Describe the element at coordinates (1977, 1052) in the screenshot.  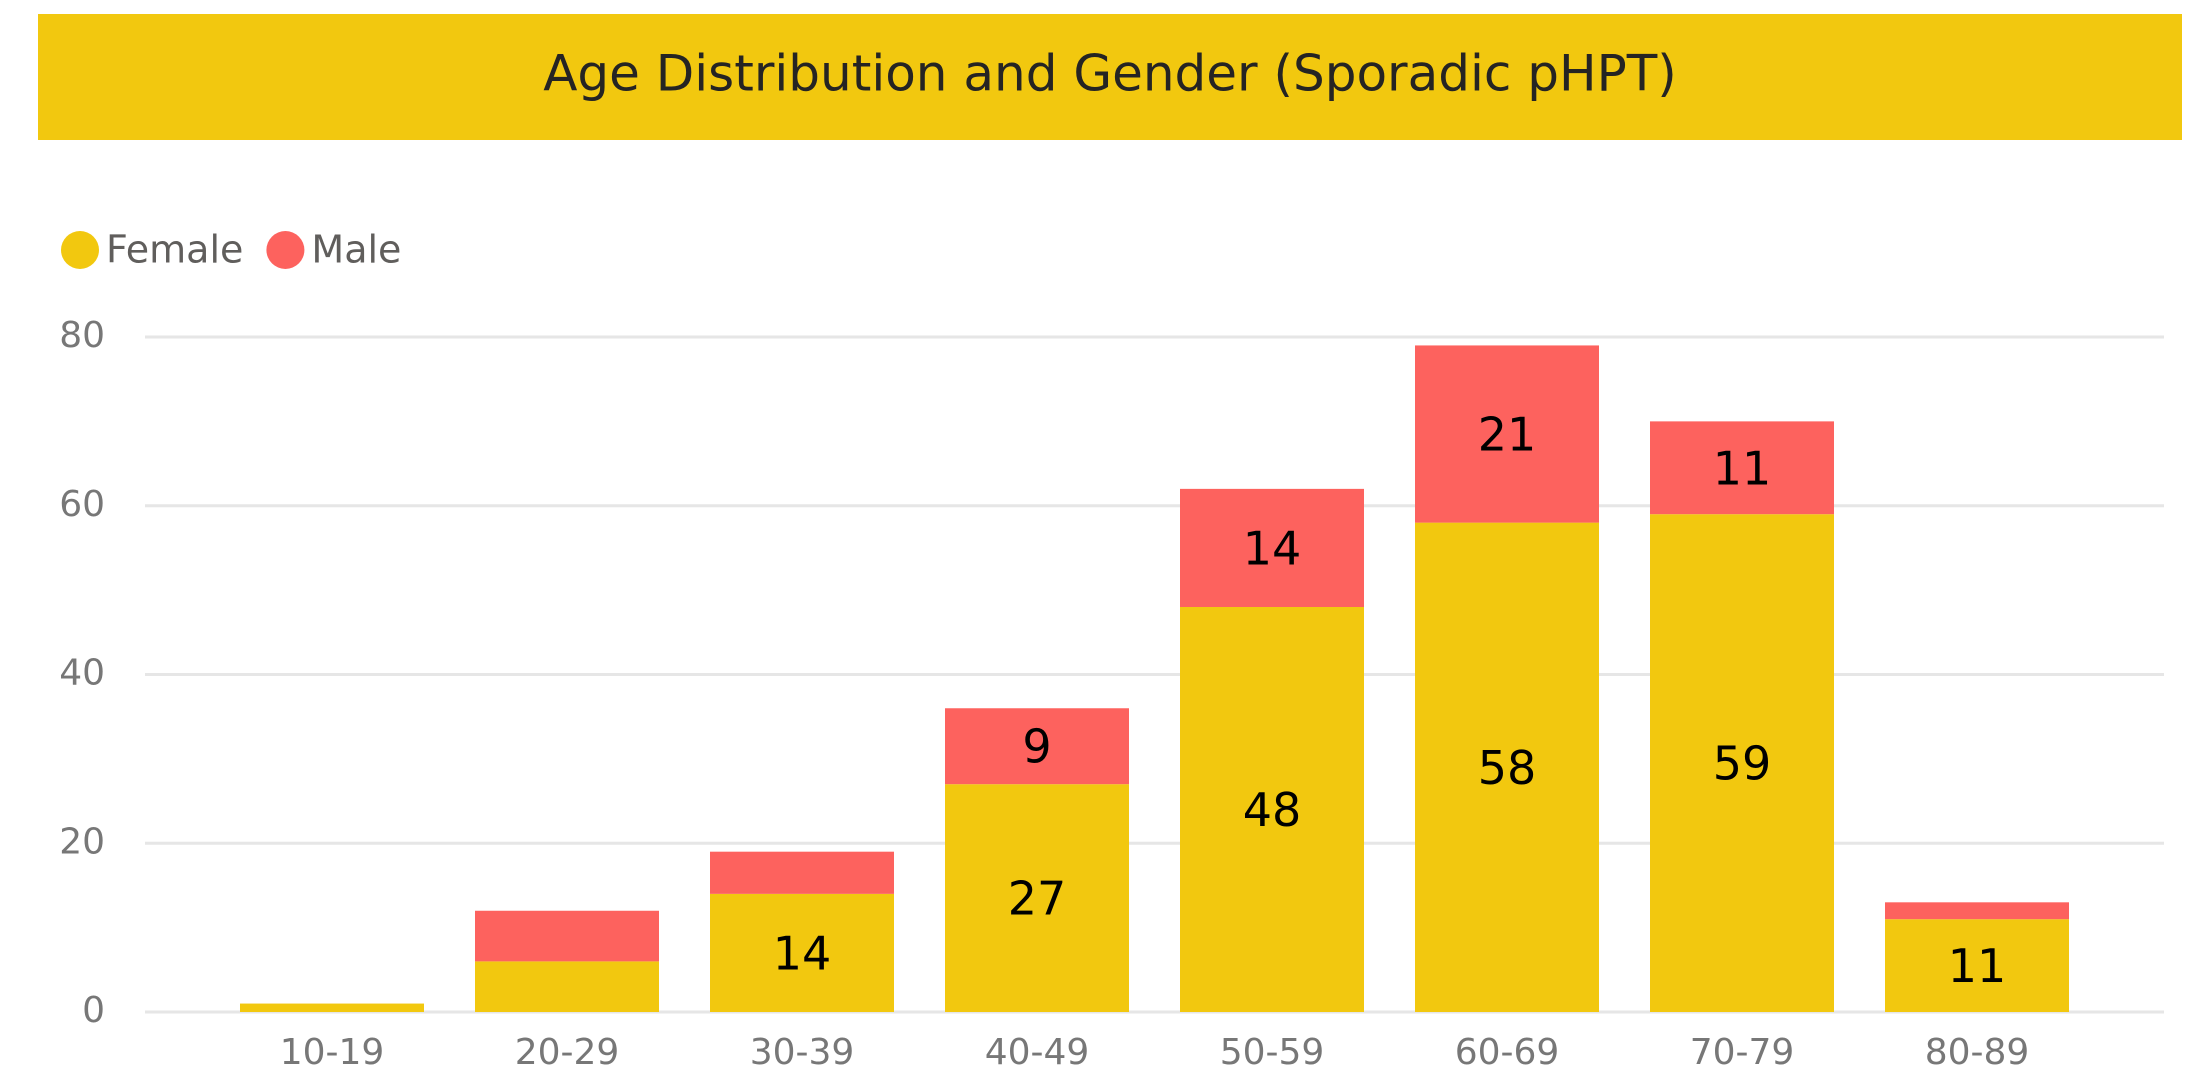
I see `x-tick-label: 80-89` at that location.